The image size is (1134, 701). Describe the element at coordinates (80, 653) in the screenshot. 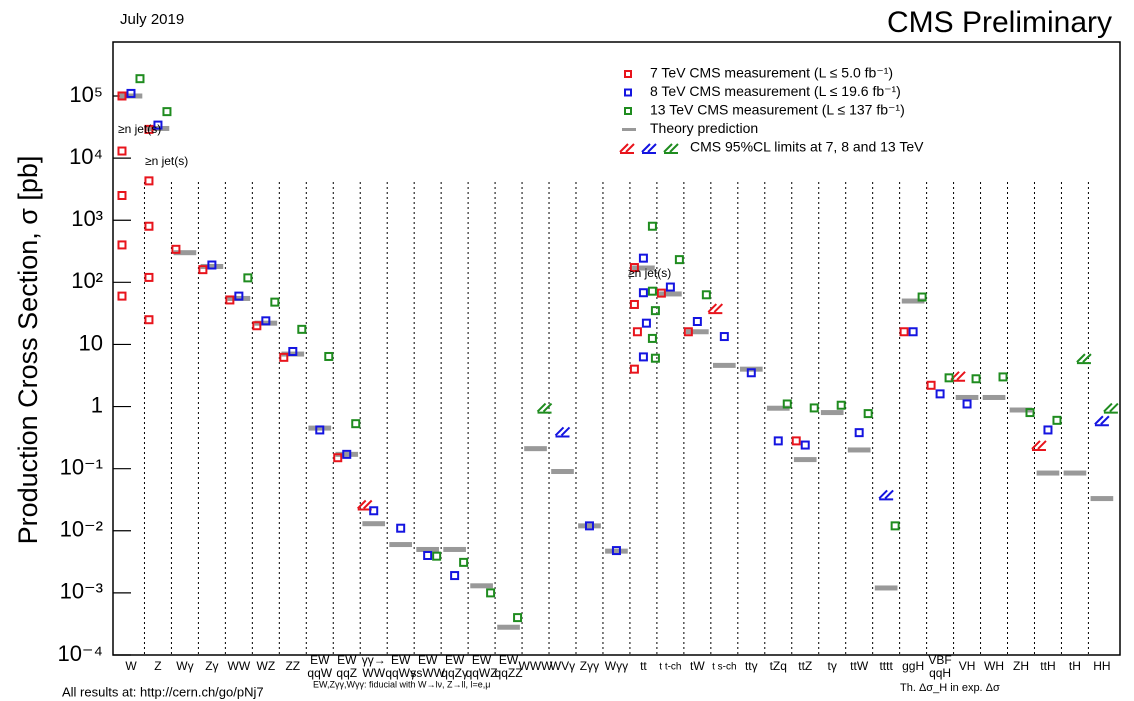

I see `y-tick-label: 10⁻⁴` at that location.